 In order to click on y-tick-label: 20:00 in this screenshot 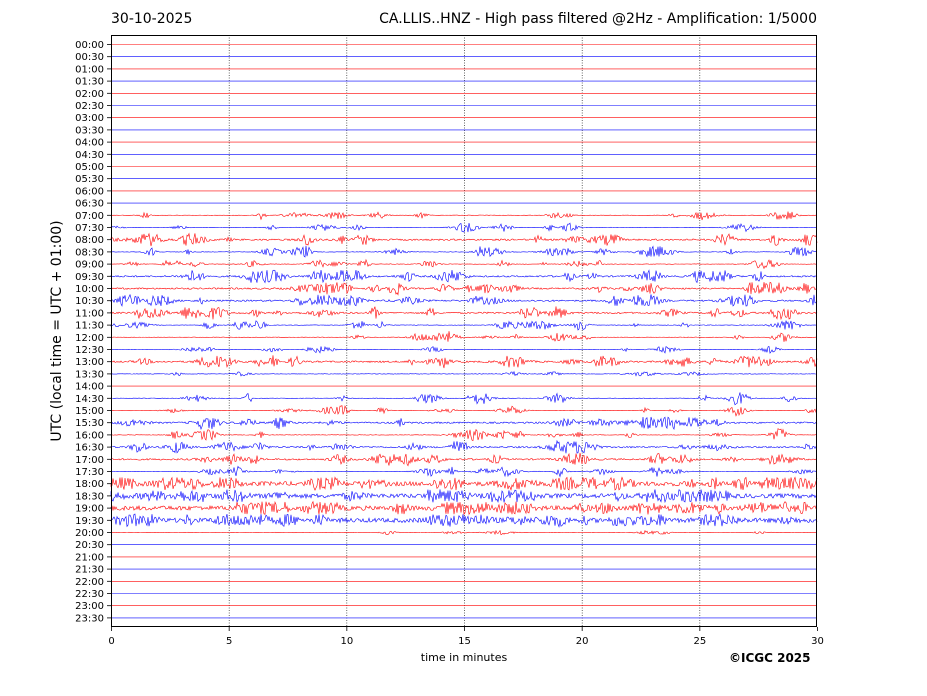, I will do `click(89, 533)`.